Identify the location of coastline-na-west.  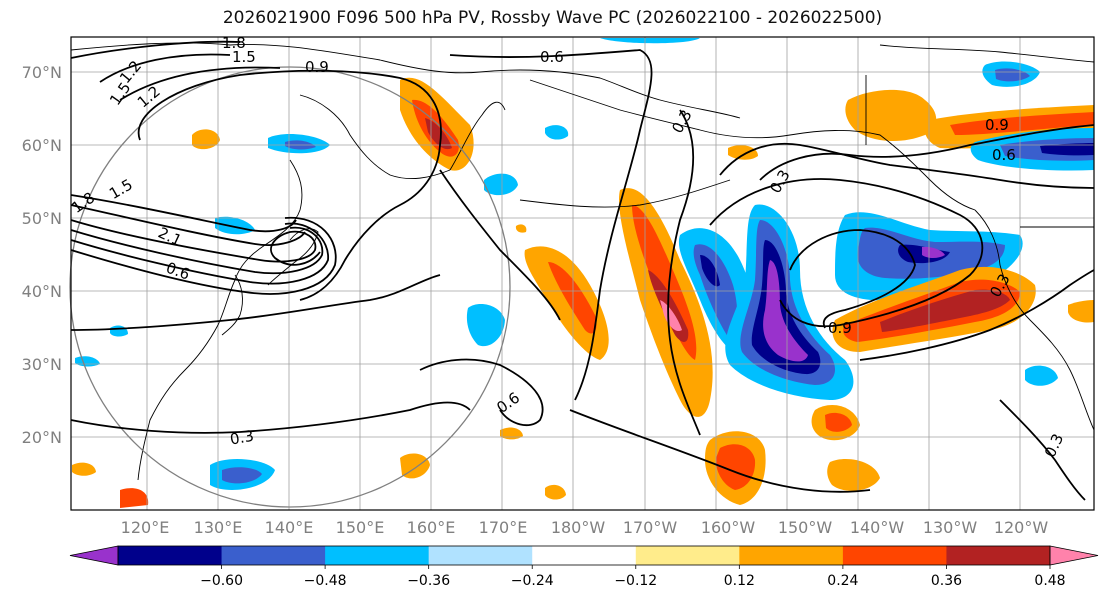
(1034, 320).